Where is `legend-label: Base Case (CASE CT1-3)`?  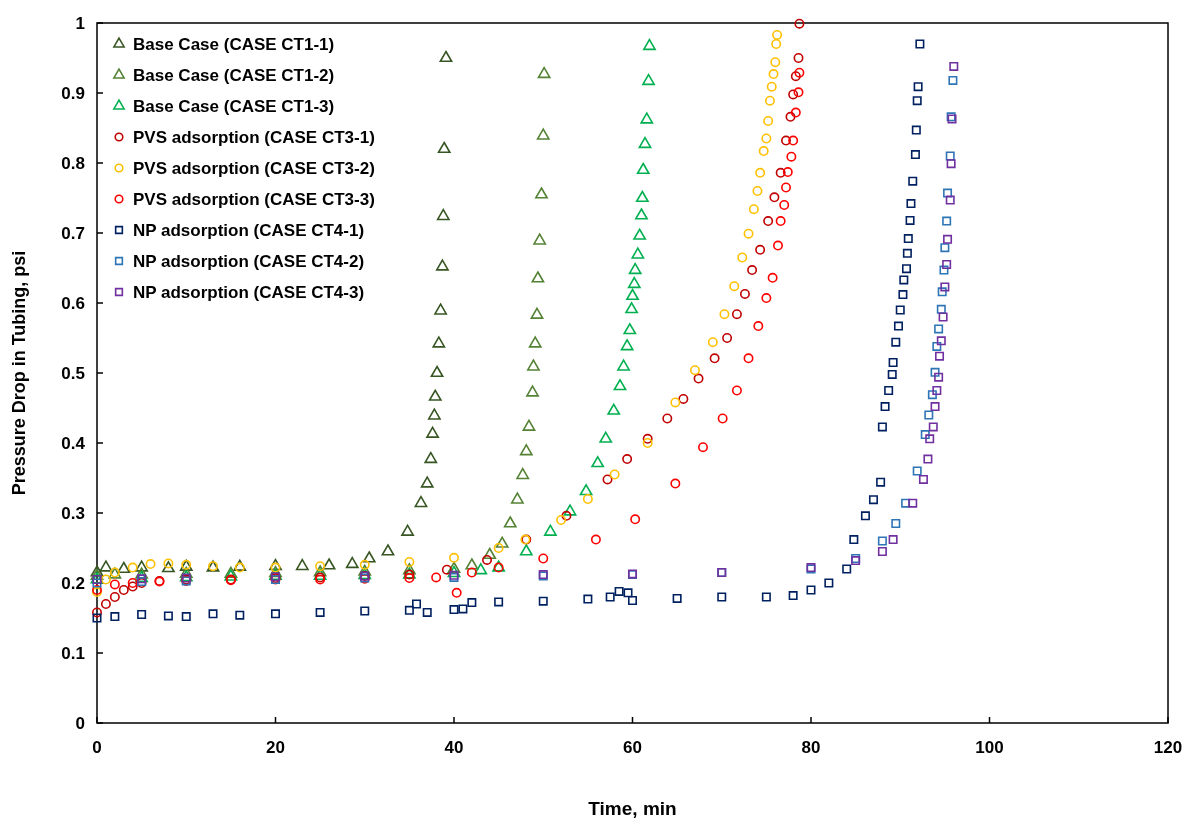 legend-label: Base Case (CASE CT1-3) is located at coordinates (234, 106).